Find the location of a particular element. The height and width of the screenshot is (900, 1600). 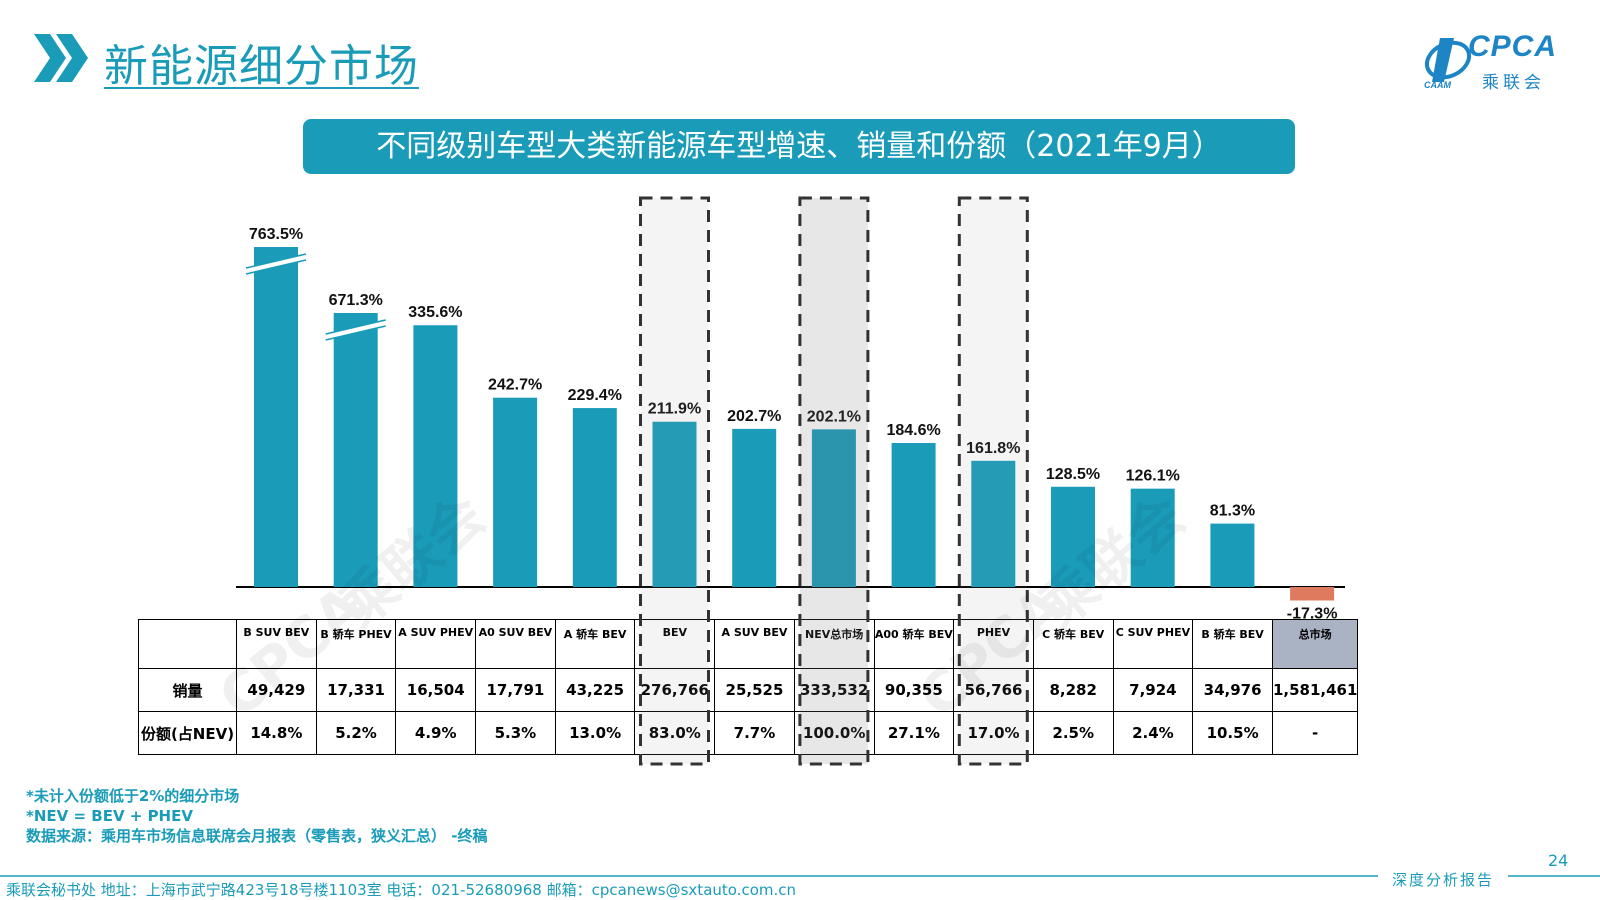

chart-title-banner: 不同级别车型大类新能源车型增速、销量和份额（2021年9月） is located at coordinates (799, 146).